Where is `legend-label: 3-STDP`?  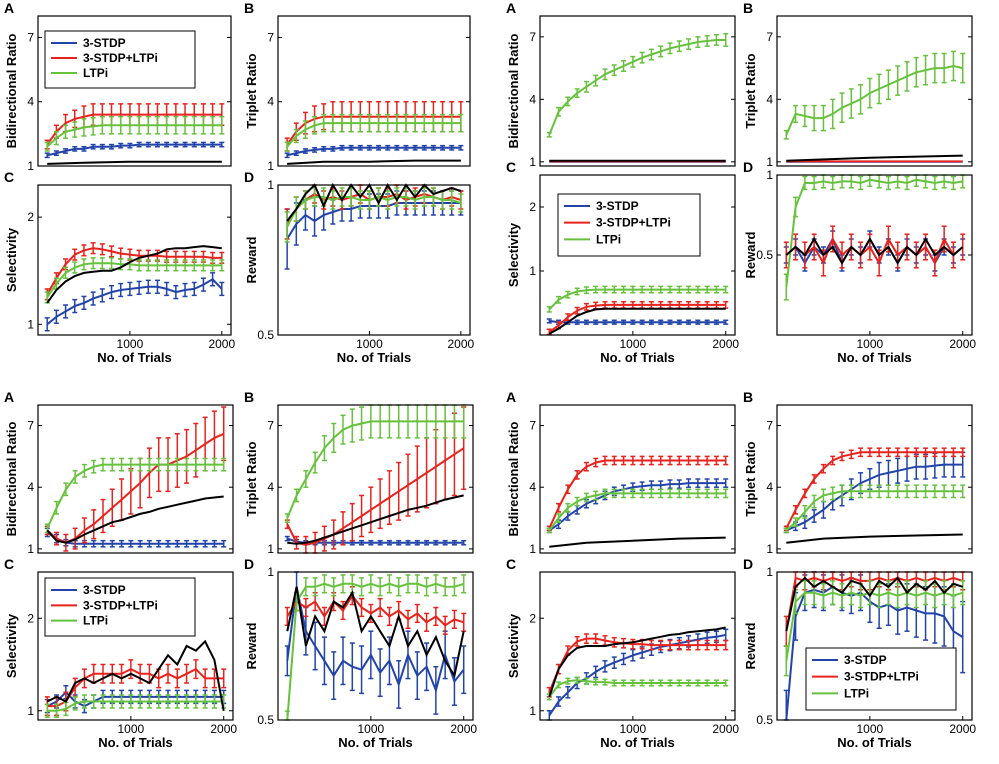 legend-label: 3-STDP is located at coordinates (104, 43).